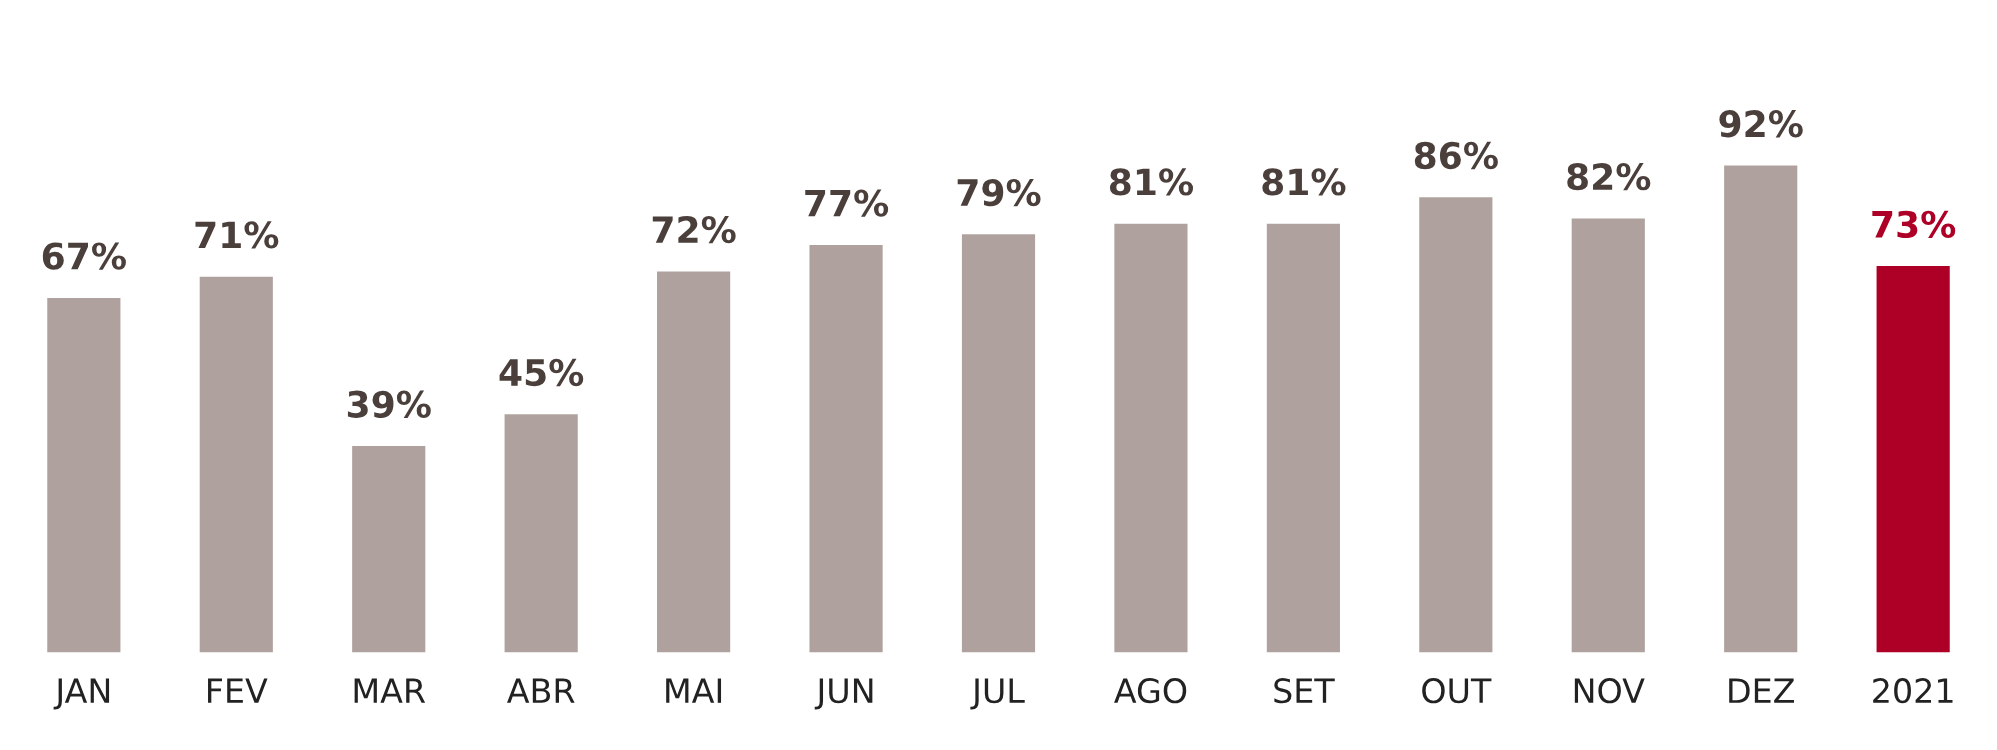  Describe the element at coordinates (390, 690) in the screenshot. I see `x-tick-label: MAR` at that location.